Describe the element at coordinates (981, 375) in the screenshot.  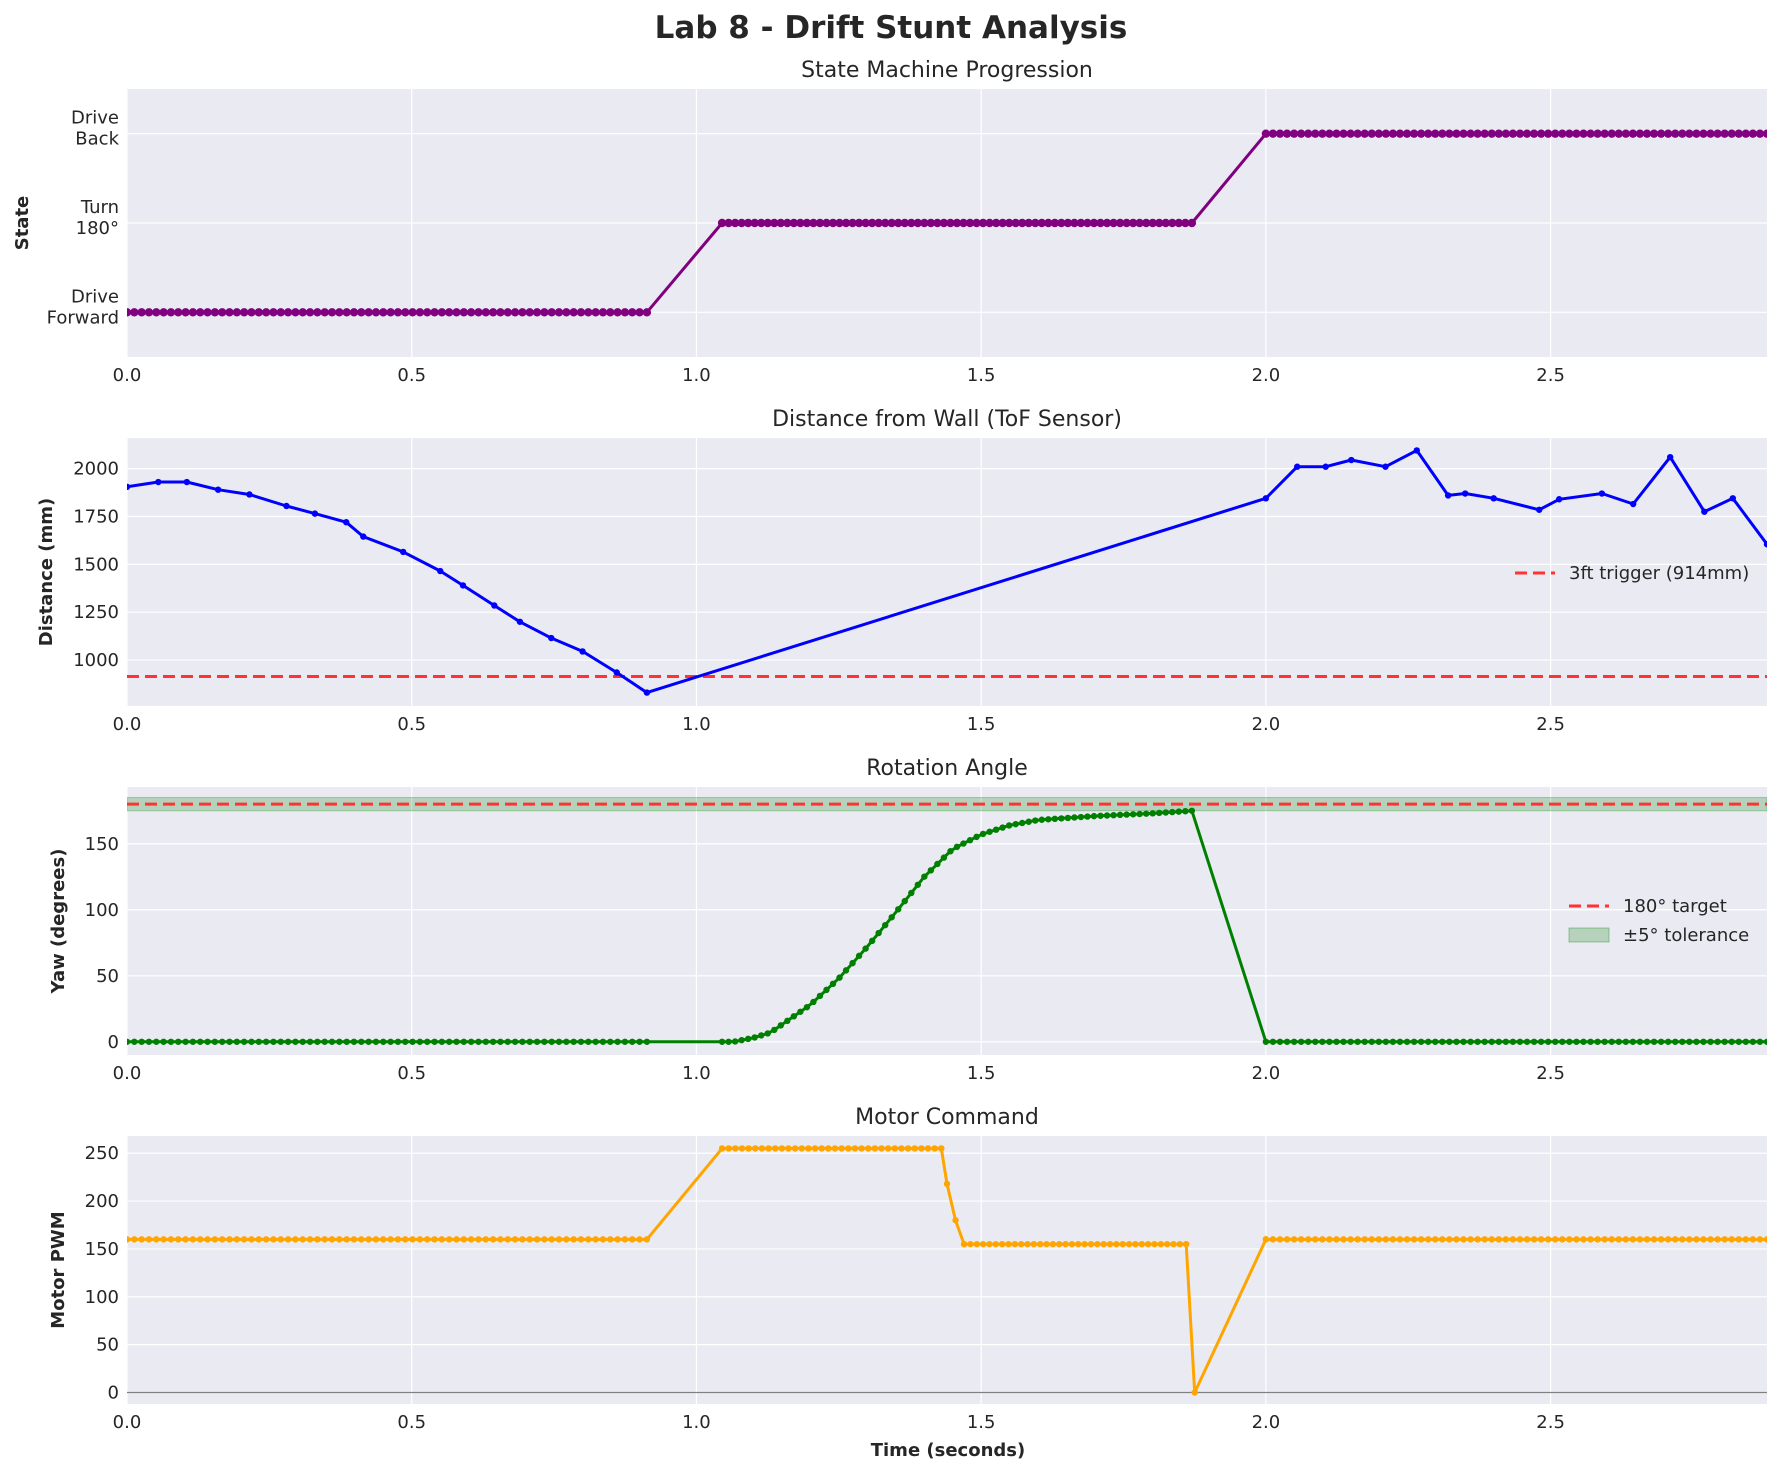
I see `x-tick-label: 1.5` at that location.